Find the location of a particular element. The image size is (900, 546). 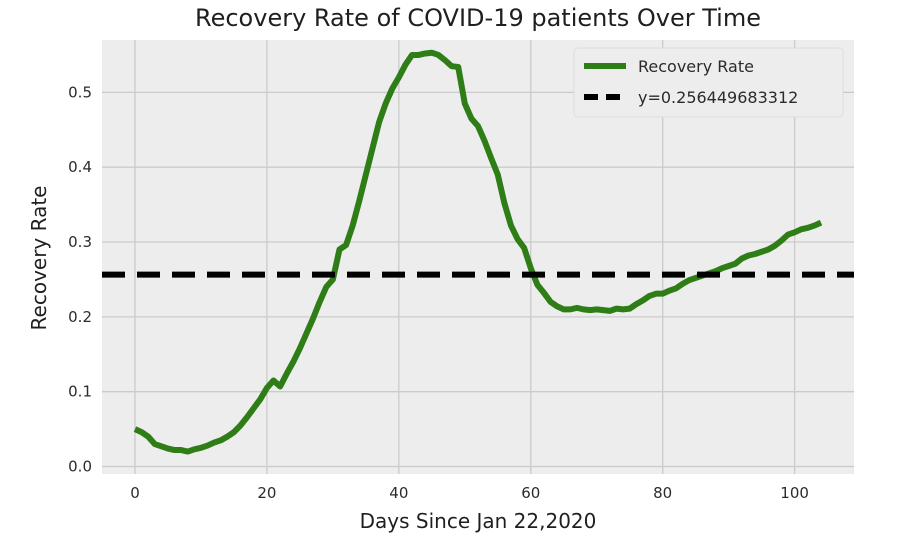

y-tick-label: 0.4 is located at coordinates (80, 167).